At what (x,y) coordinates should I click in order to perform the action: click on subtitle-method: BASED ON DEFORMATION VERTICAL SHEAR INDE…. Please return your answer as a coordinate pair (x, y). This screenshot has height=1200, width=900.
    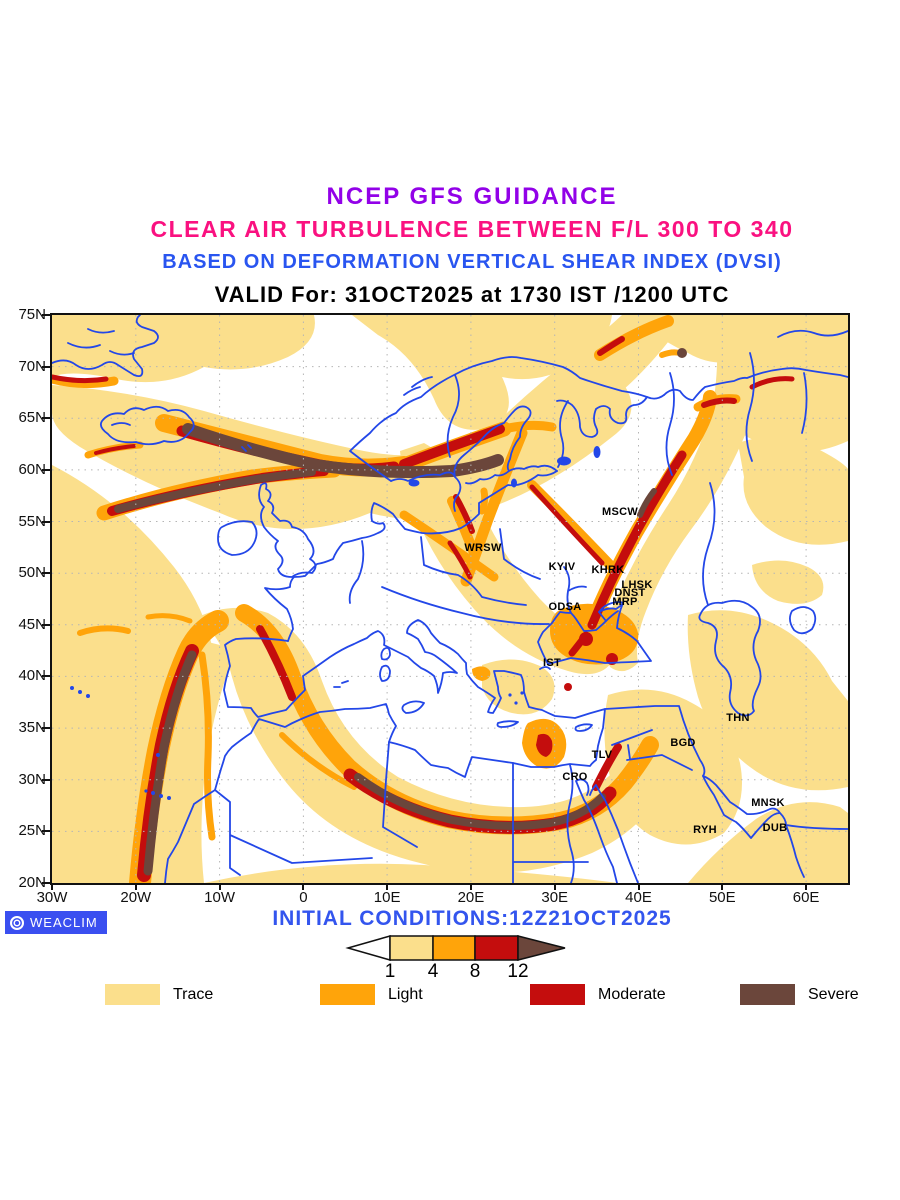
    Looking at the image, I should click on (472, 262).